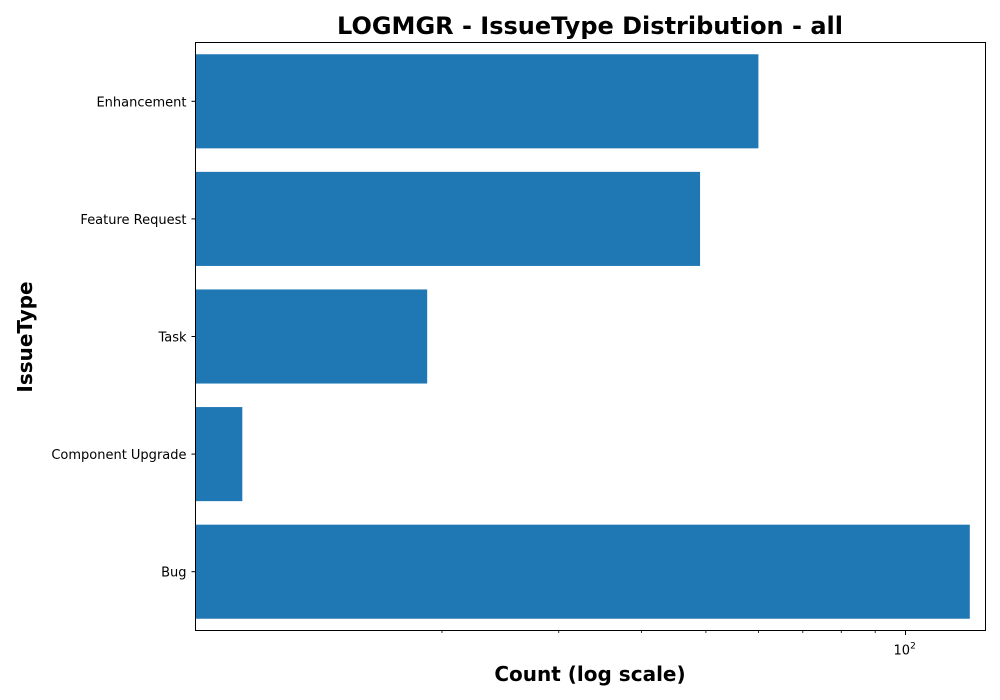  I want to click on bar-bug, so click(582, 571).